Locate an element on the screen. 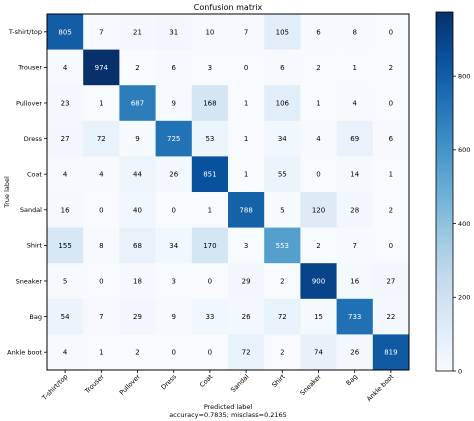  x-tick-label: Bag is located at coordinates (352, 380).